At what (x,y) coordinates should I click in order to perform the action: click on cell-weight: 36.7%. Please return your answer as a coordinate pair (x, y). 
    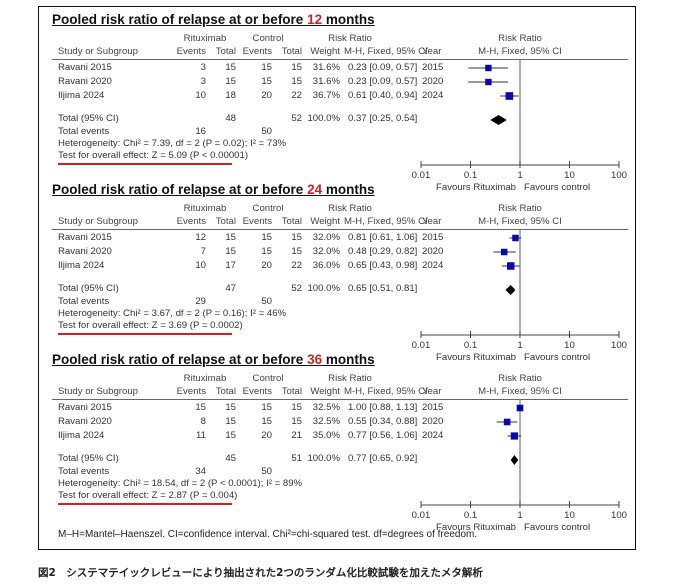
    Looking at the image, I should click on (326, 95).